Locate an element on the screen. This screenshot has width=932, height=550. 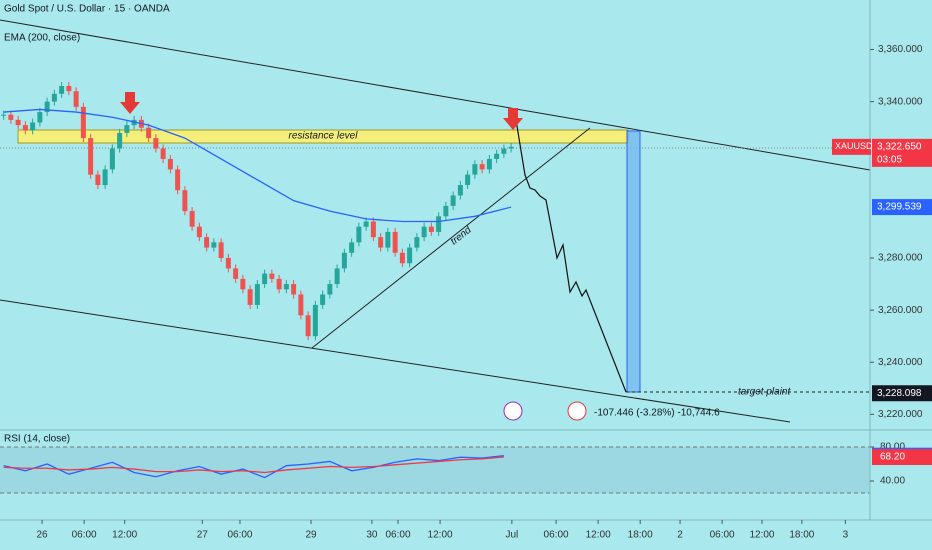
symbol-box is located at coordinates (851, 146).